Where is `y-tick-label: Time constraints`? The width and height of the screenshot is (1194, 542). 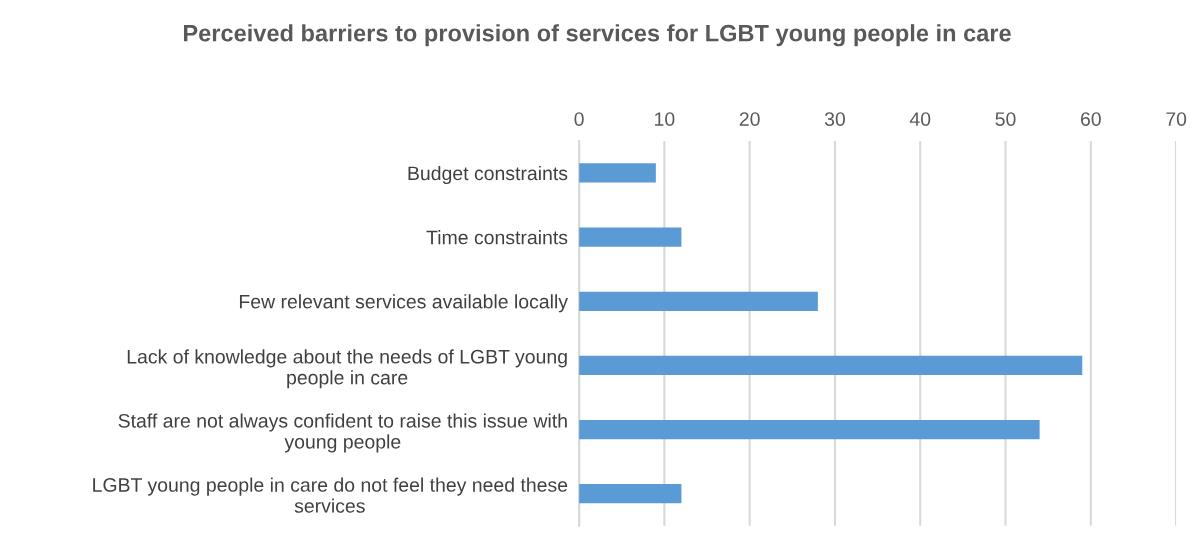 y-tick-label: Time constraints is located at coordinates (497, 237).